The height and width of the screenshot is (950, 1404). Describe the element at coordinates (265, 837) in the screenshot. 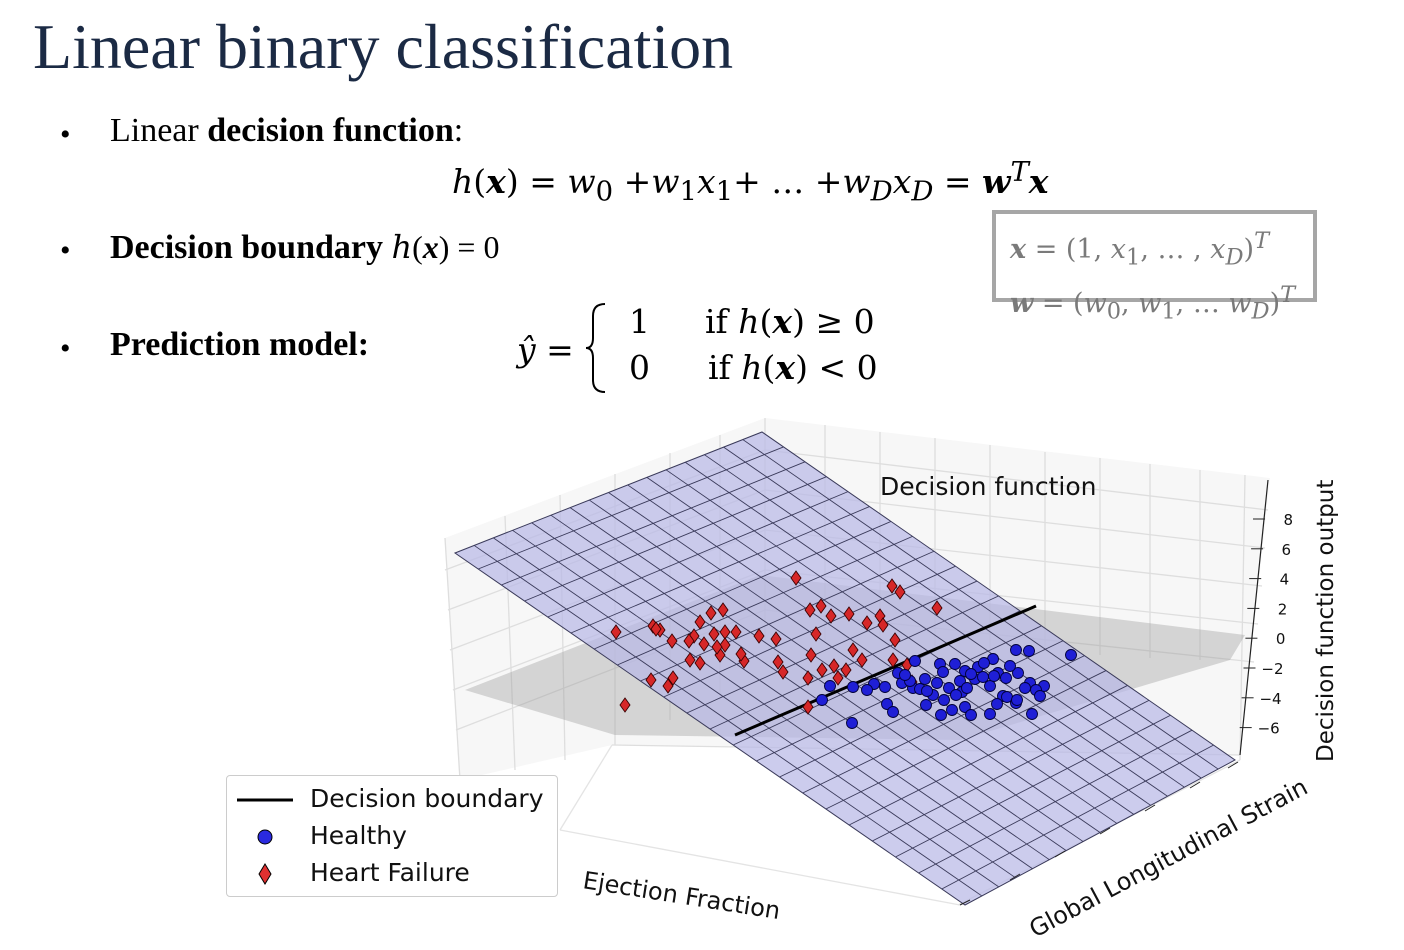

I see `circle-marker-icon` at that location.